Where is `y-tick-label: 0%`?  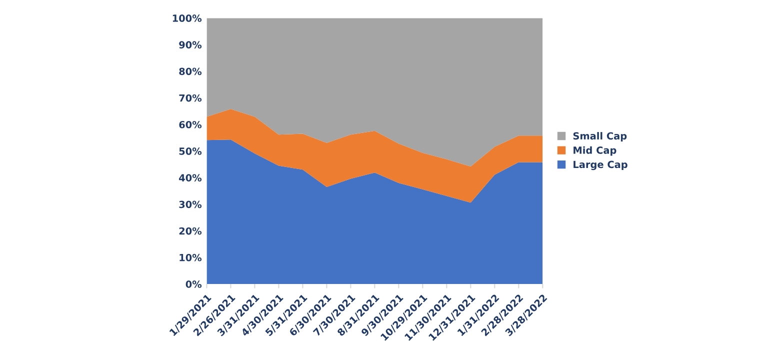 y-tick-label: 0% is located at coordinates (194, 284).